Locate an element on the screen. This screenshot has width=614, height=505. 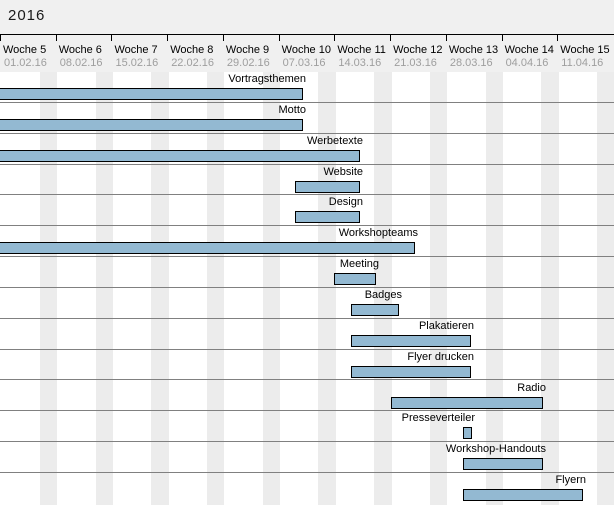
week-start-date: 29.02.16 is located at coordinates (248, 63).